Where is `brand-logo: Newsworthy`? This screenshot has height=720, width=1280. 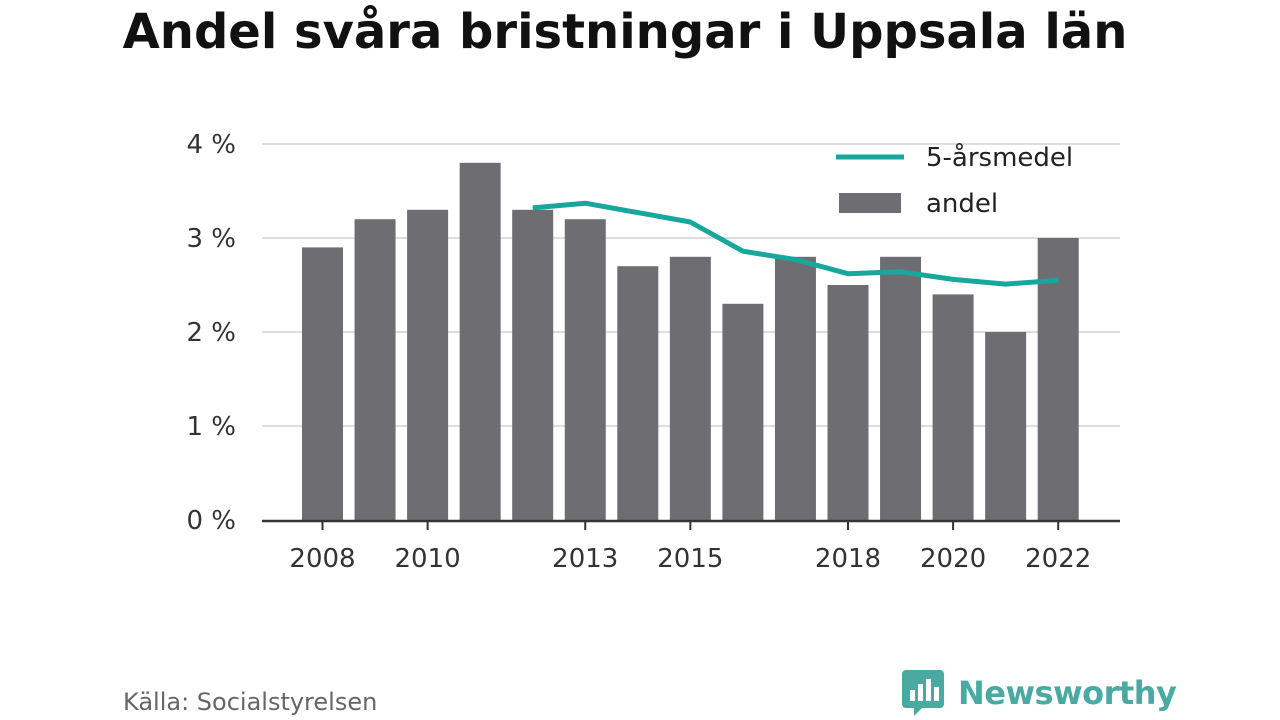
brand-logo: Newsworthy is located at coordinates (1039, 693).